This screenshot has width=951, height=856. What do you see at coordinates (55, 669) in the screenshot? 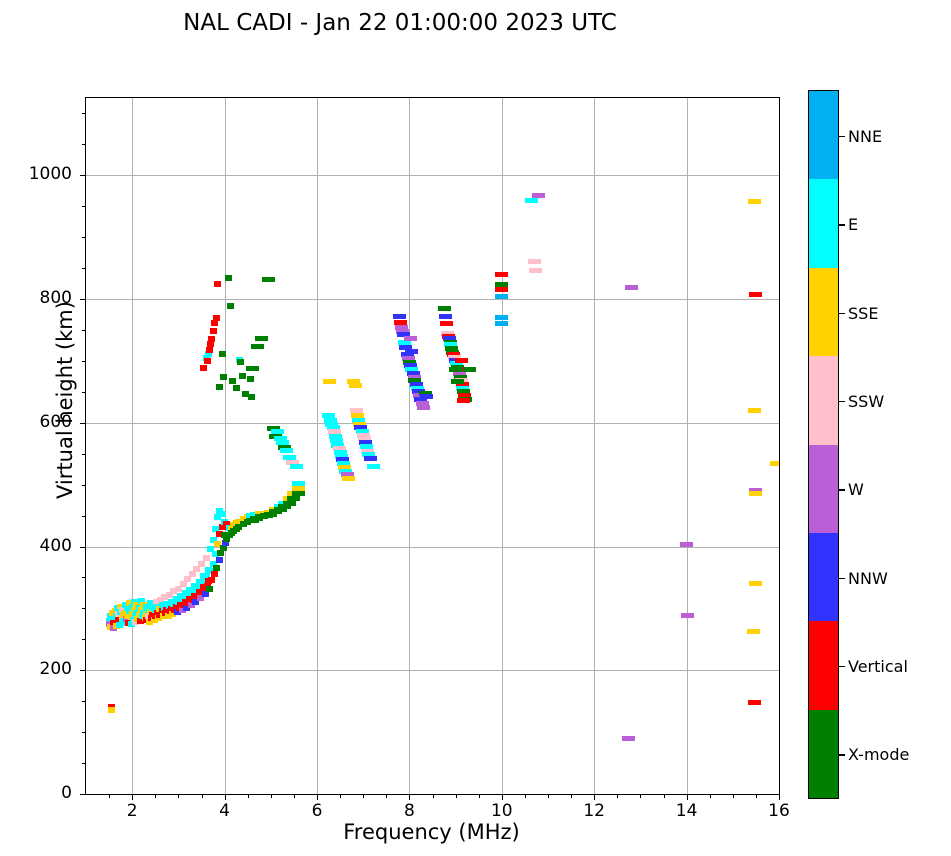
I see `y-tick-label: 200` at bounding box center [55, 669].